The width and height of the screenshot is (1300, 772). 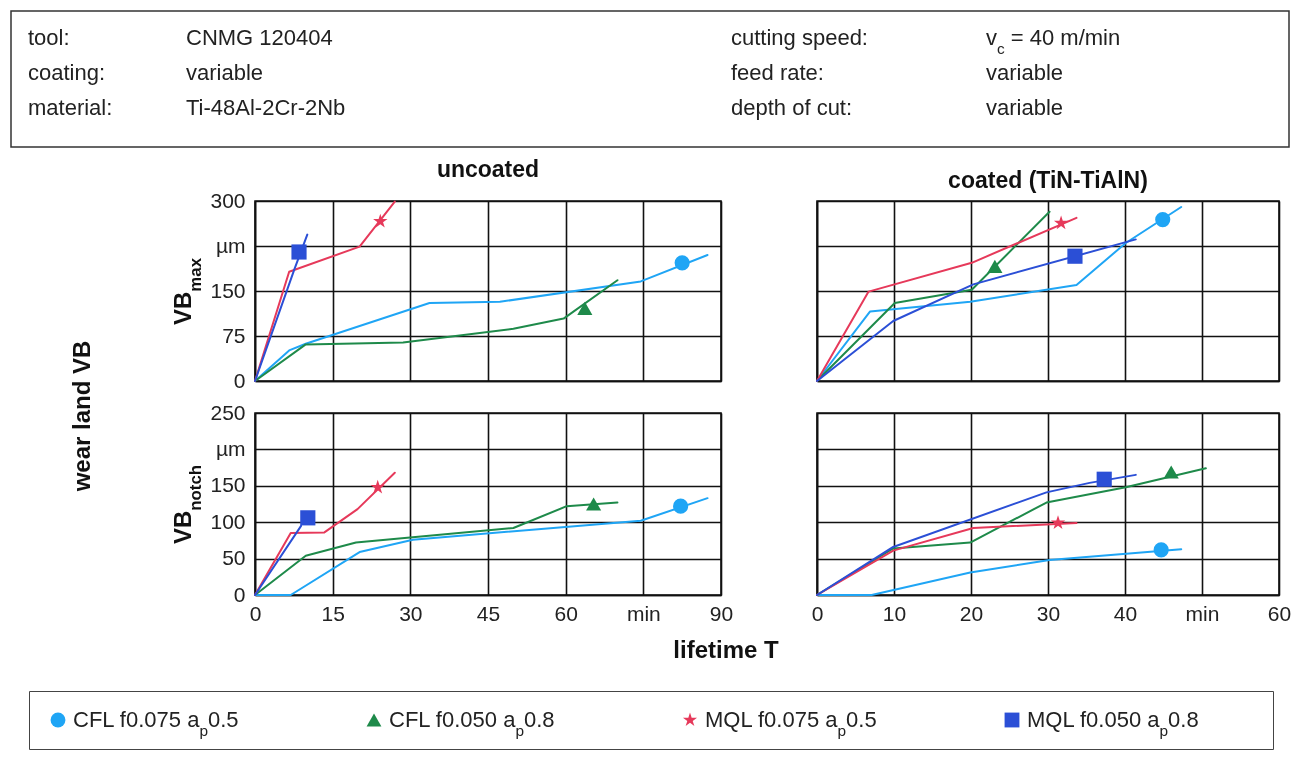 I want to click on text: material:, so click(x=70, y=107).